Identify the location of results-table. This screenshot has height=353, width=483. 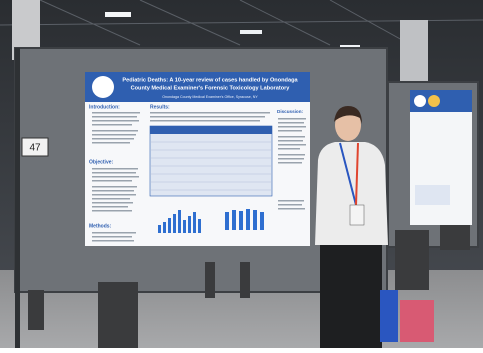
(211, 161).